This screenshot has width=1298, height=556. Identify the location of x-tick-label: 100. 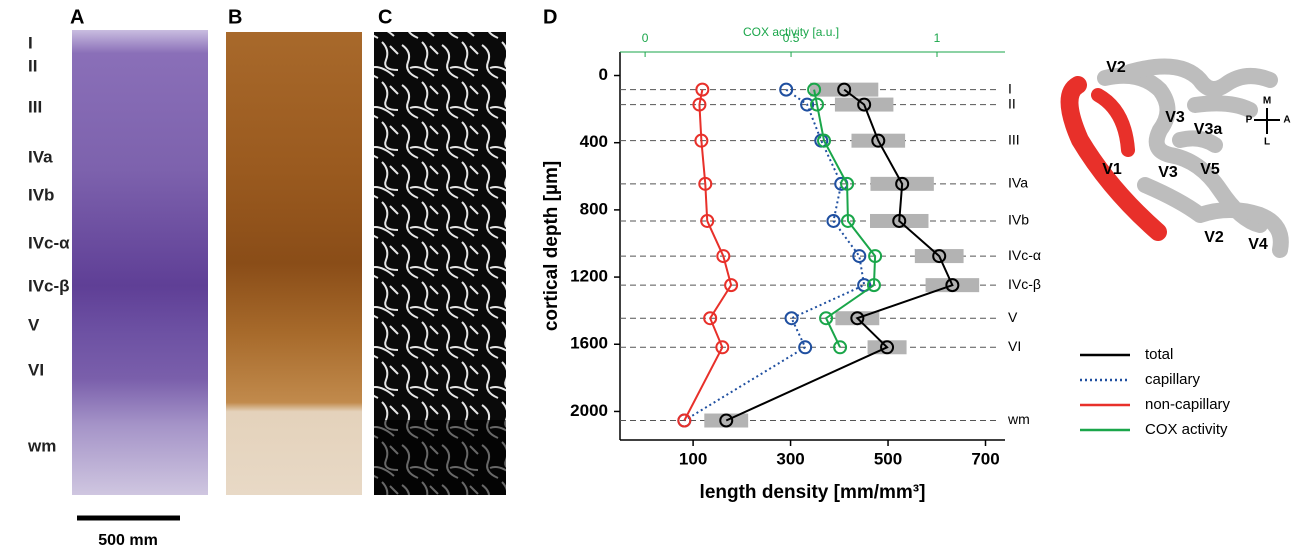
(693, 458).